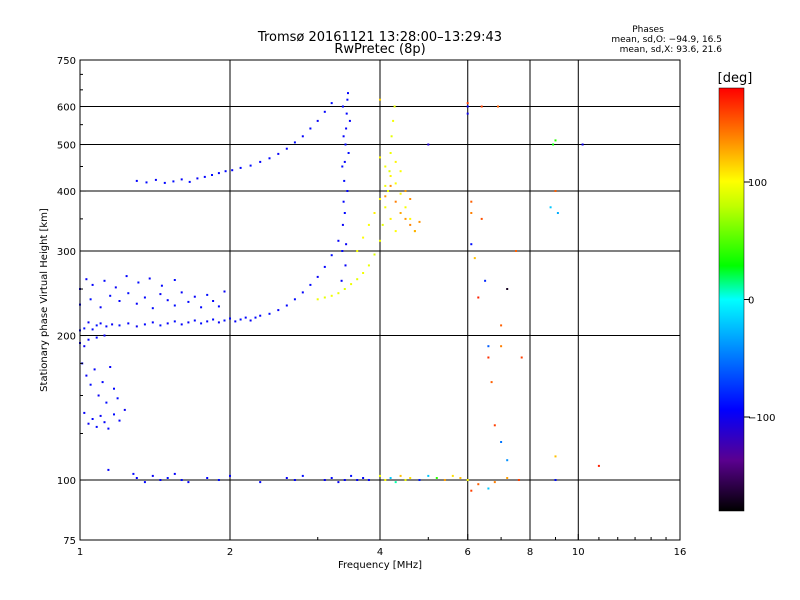 This screenshot has width=800, height=600. I want to click on phase-stats-o: mean, sd,O: −94.9, 16.5, so click(666, 40).